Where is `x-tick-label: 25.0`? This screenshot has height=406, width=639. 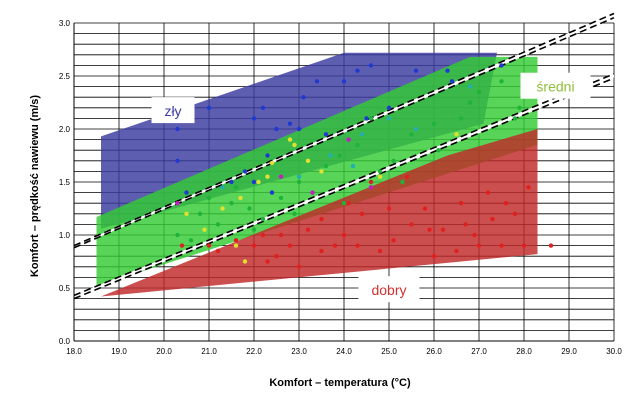 x-tick-label: 25.0 is located at coordinates (389, 351).